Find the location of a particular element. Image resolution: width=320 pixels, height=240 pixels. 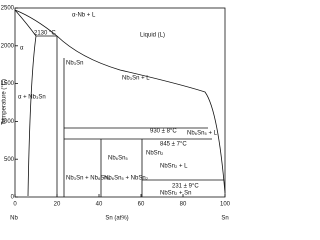

annotation: NbSn₂ + L is located at coordinates (174, 167).